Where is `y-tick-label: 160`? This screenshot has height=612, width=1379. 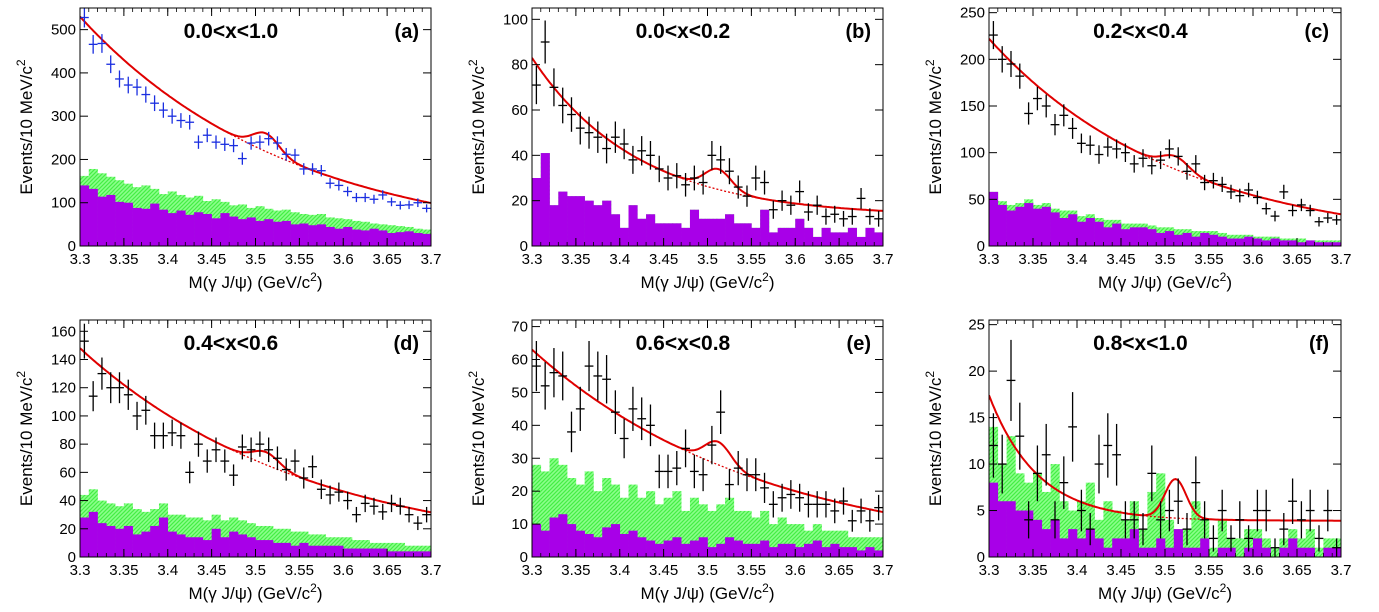 y-tick-label: 160 is located at coordinates (63, 331).